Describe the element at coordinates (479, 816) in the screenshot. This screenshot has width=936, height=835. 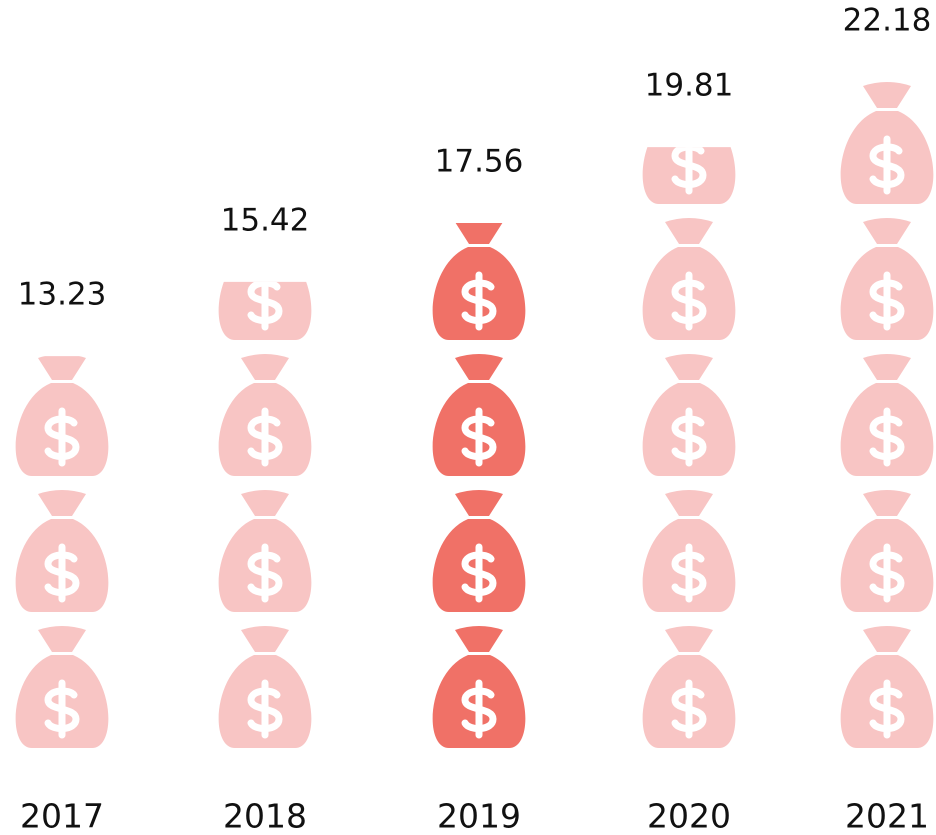
I see `x-tick-label: 2019` at that location.